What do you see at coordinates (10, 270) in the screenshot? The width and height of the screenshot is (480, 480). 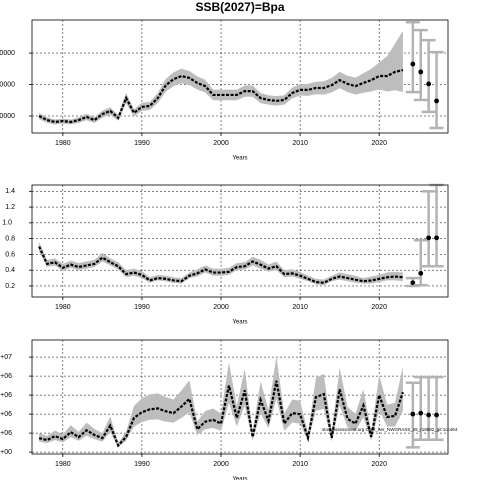 I see `y-tick-label: 0.4` at bounding box center [10, 270].